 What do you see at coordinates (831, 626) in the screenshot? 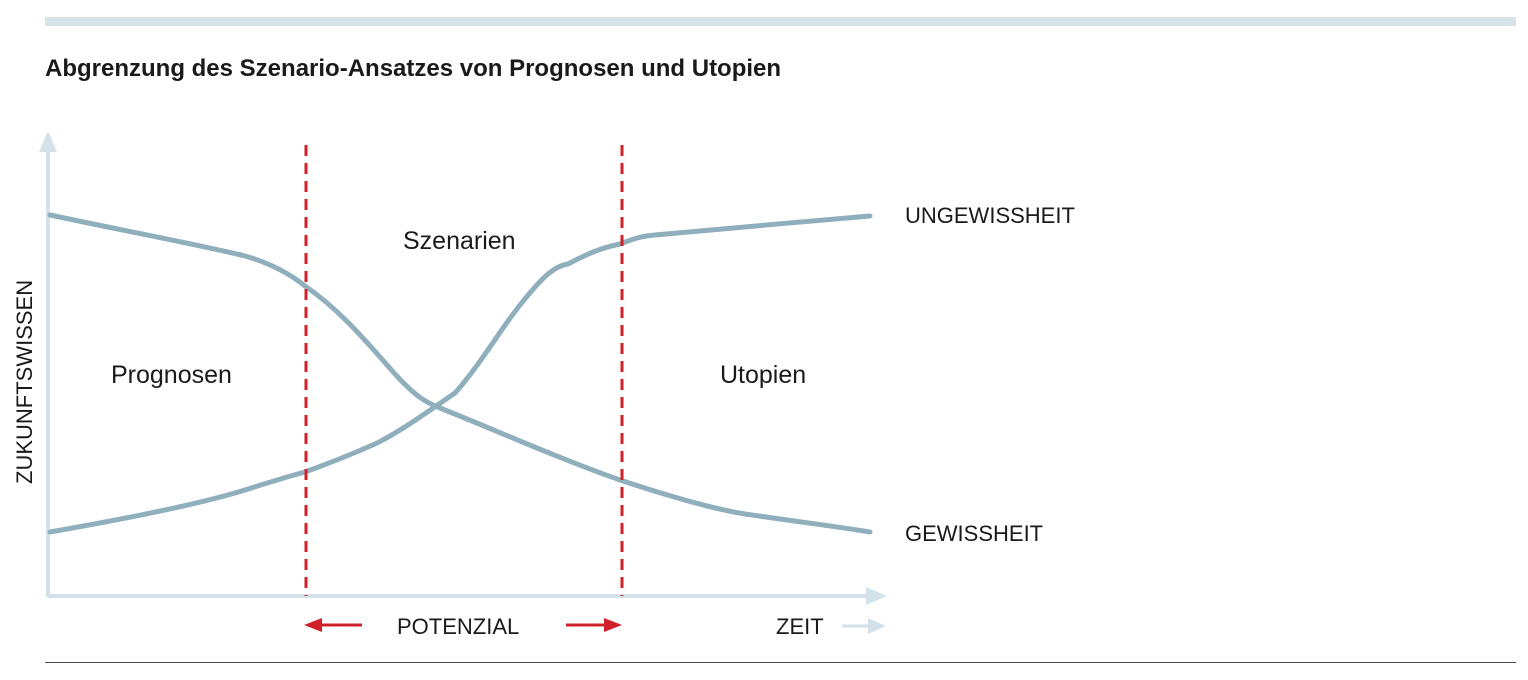
I see `zeit-indicator: ZEIT` at bounding box center [831, 626].